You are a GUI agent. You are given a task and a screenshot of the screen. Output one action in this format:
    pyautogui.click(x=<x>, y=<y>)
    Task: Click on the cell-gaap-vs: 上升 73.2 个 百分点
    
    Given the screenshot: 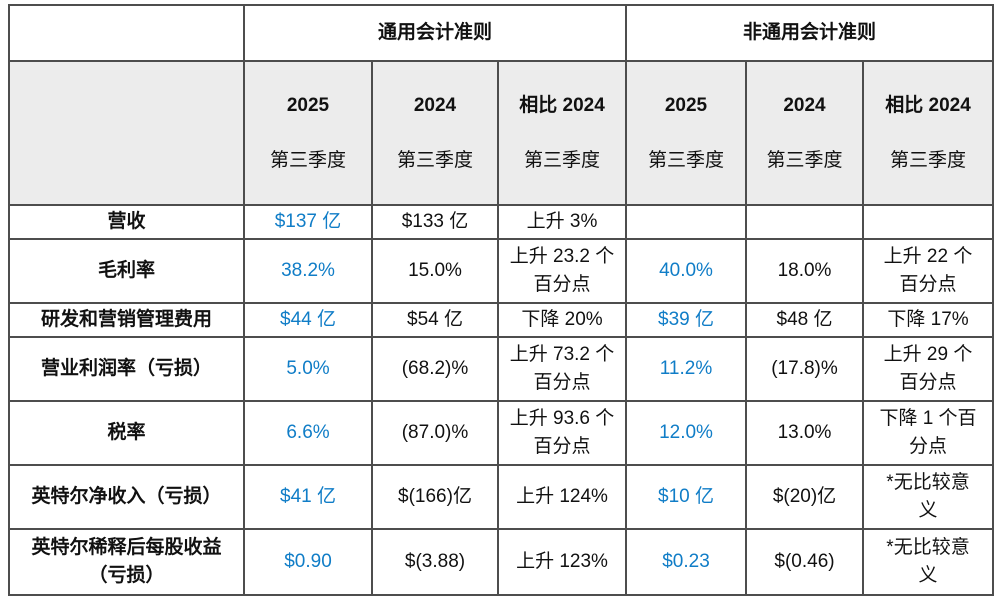 What is the action you would take?
    pyautogui.click(x=562, y=368)
    